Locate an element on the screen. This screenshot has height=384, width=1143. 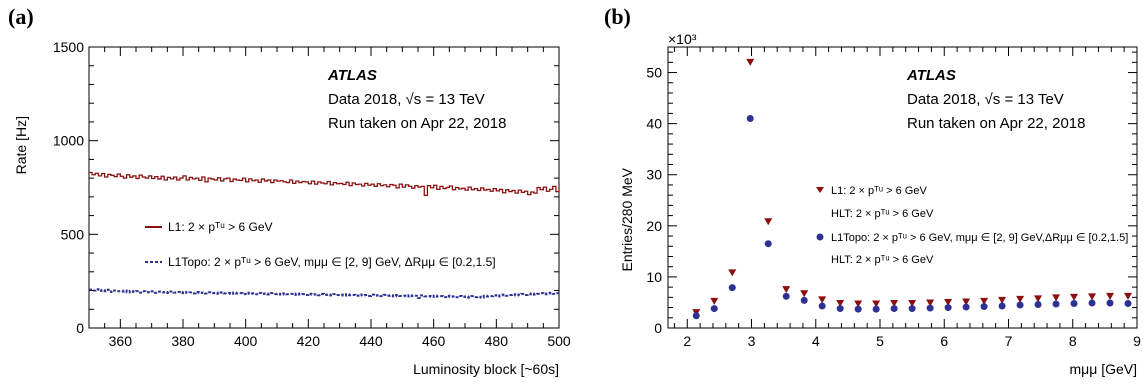
panel-b-y-tick-label: 30 is located at coordinates (654, 175).